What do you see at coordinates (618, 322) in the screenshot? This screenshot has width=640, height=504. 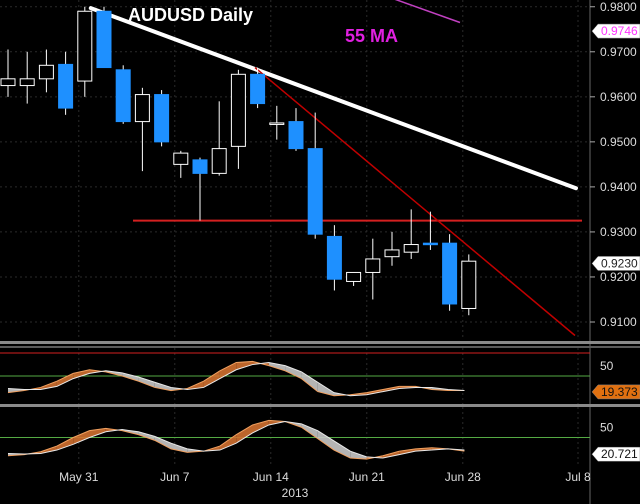 I see `price-tick-label: 0.9100` at bounding box center [618, 322].